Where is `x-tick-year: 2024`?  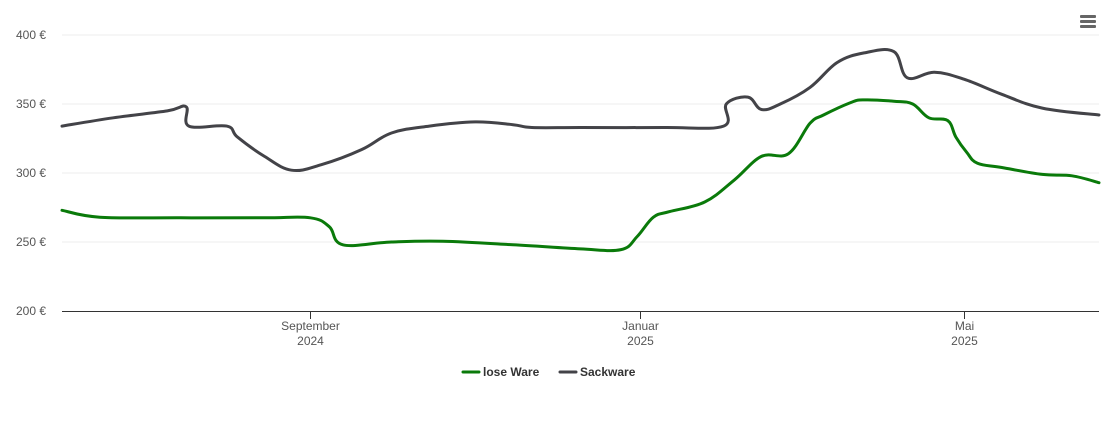
x-tick-year: 2024 is located at coordinates (310, 341).